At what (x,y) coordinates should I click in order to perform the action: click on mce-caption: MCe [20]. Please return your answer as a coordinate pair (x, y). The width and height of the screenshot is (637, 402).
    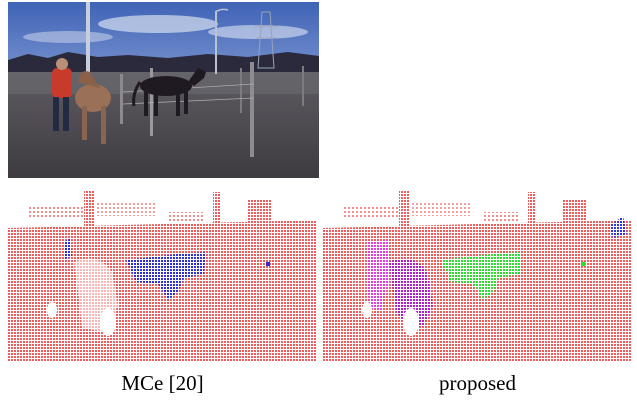
    Looking at the image, I should click on (162, 383).